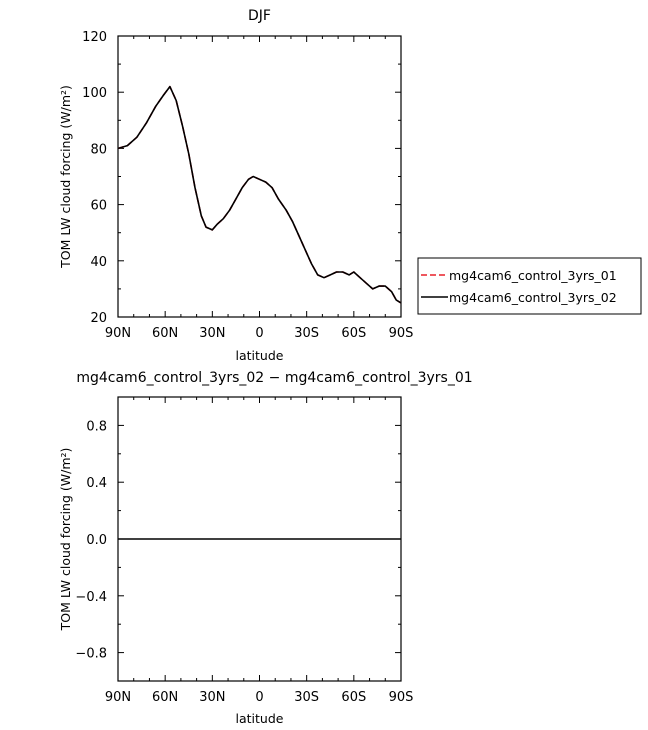 The width and height of the screenshot is (648, 730). I want to click on legend-box, so click(529, 286).